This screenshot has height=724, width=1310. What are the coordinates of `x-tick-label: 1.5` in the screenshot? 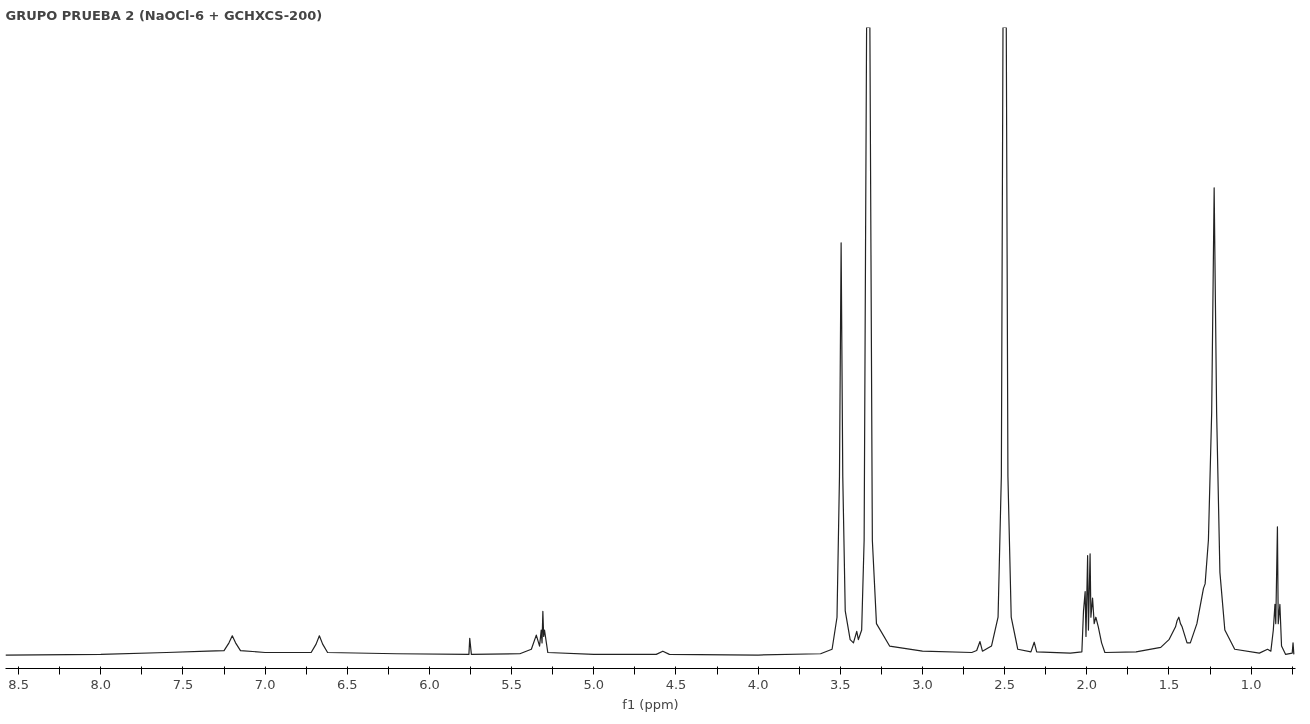 It's located at (1169, 684).